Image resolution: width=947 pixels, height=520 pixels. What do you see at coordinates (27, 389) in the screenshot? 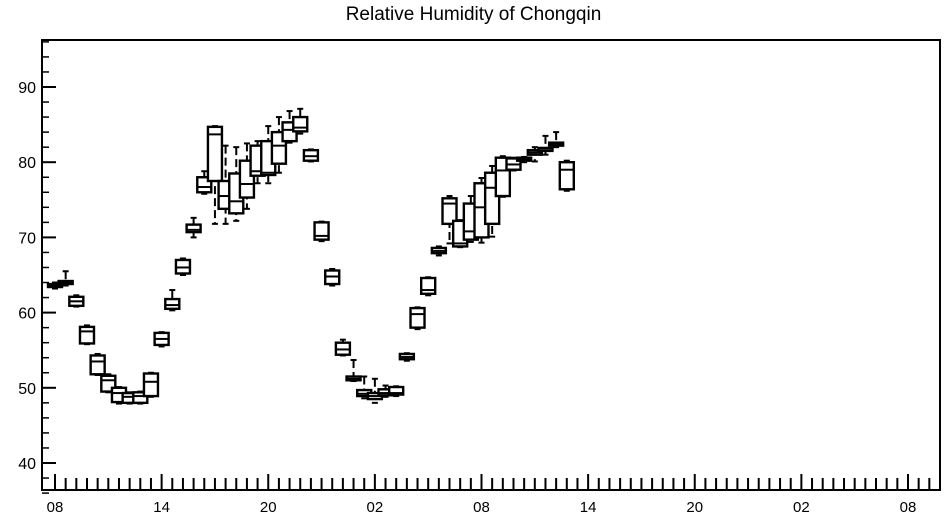
I see `y-tick-label: 50` at bounding box center [27, 389].